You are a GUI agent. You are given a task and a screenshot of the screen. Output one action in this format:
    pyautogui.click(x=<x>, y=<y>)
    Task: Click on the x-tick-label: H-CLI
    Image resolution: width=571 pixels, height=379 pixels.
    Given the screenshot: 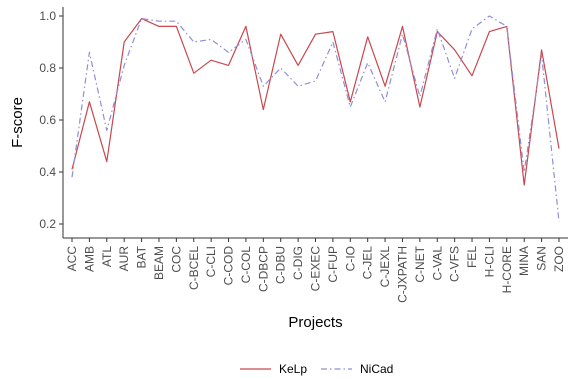 What is the action you would take?
    pyautogui.click(x=489, y=261)
    